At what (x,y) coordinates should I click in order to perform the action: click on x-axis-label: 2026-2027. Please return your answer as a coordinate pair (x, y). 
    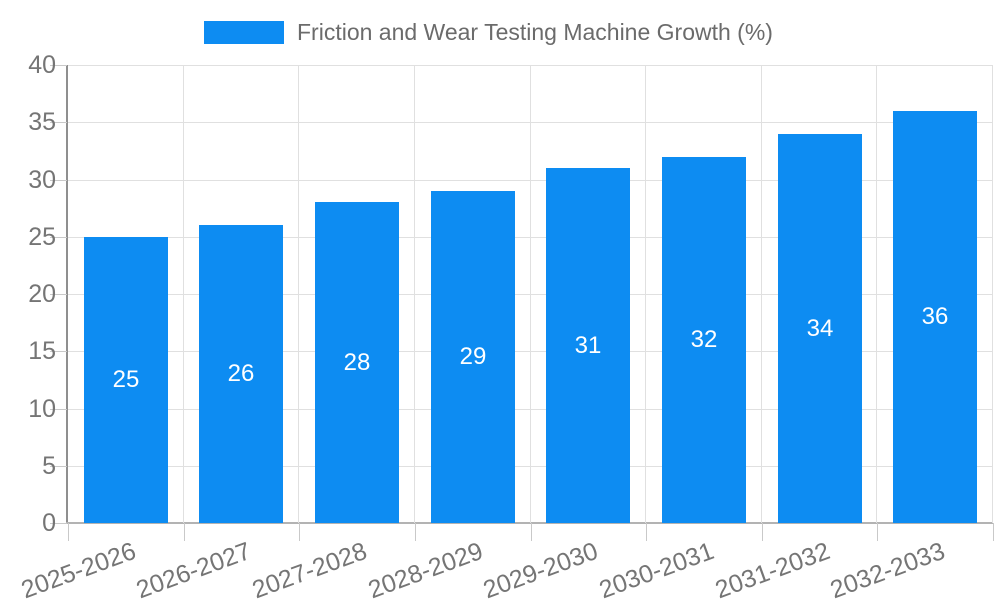
    Looking at the image, I should click on (193, 568).